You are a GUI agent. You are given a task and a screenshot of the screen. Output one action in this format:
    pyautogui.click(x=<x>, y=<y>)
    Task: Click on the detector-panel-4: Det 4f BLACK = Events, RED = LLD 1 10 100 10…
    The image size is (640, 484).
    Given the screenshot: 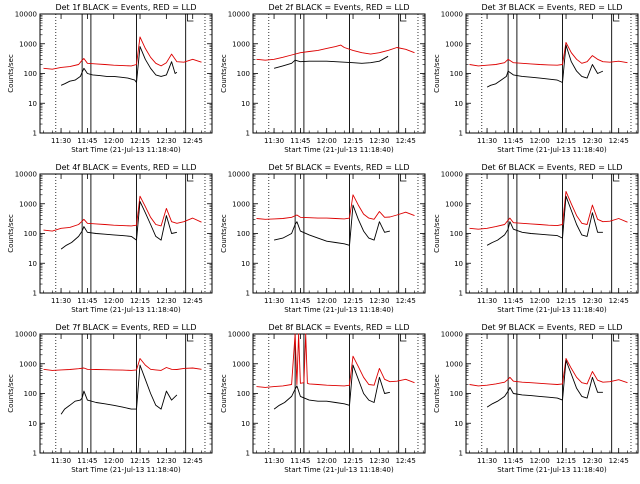 What is the action you would take?
    pyautogui.click(x=110, y=238)
    